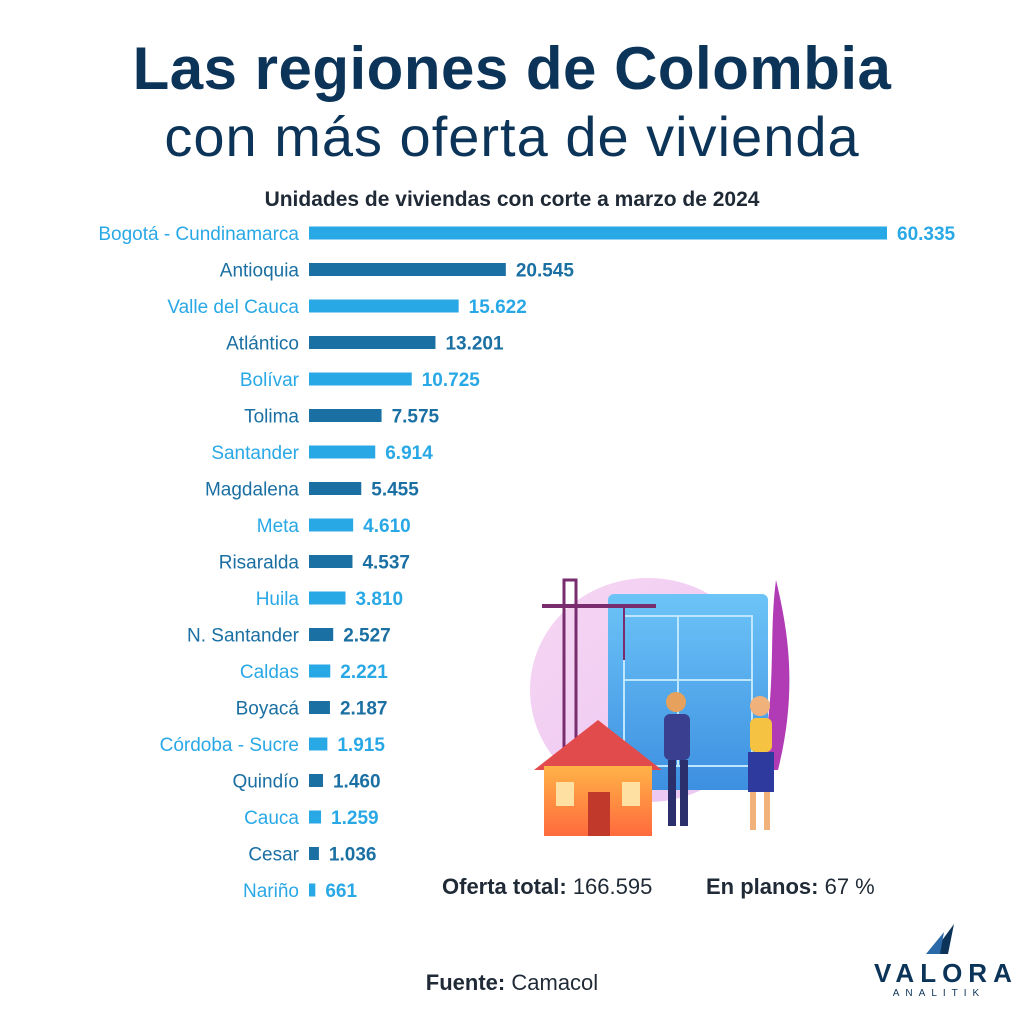 The height and width of the screenshot is (1024, 1024). I want to click on logo-subtitle: ANALITIK, so click(939, 993).